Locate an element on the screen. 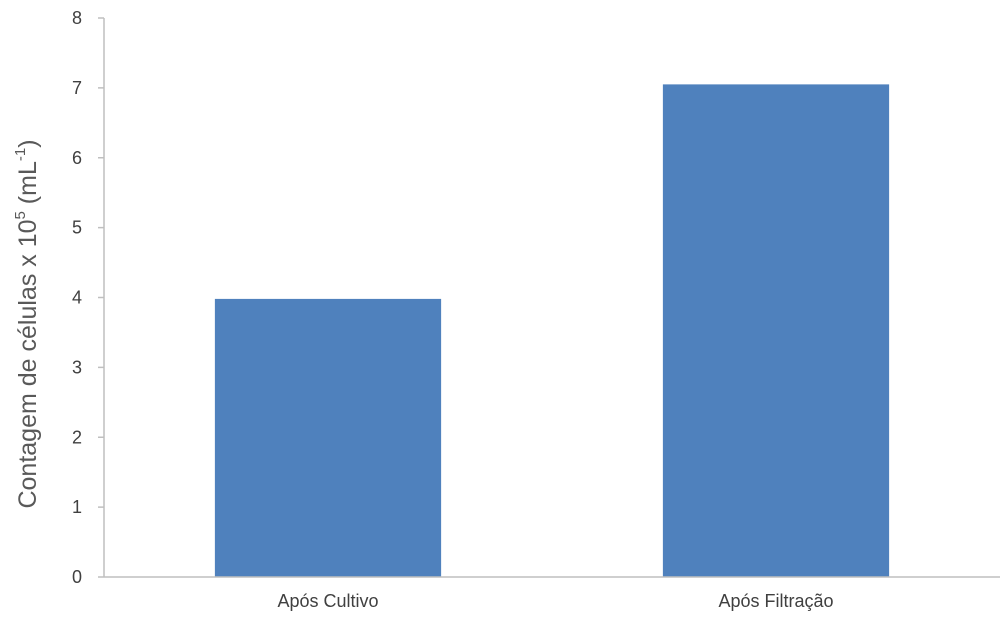 The image size is (1000, 618). y-axis-title-main: Contagem de células x 10 is located at coordinates (28, 363).